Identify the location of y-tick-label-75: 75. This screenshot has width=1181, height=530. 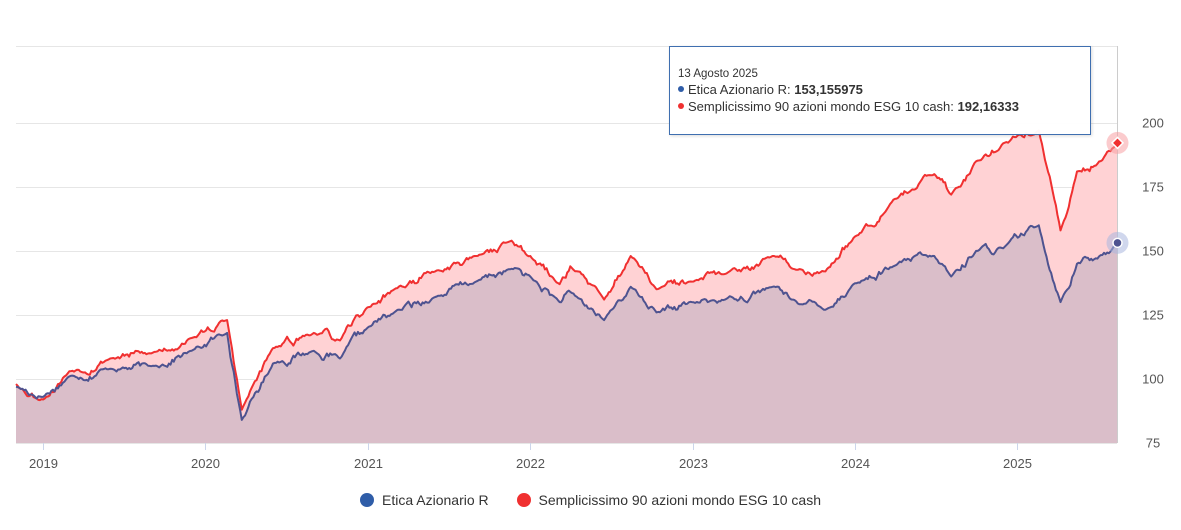
(1153, 443).